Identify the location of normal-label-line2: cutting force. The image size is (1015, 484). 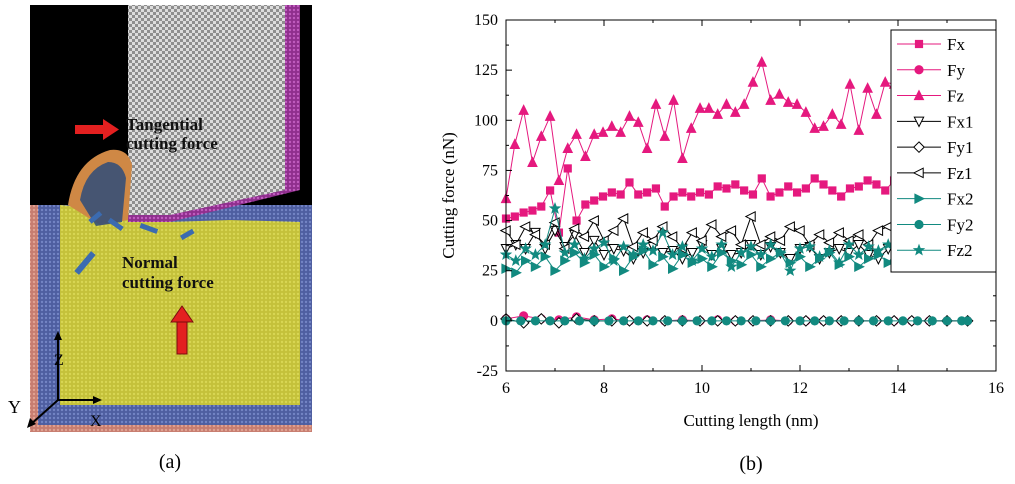
(168, 282).